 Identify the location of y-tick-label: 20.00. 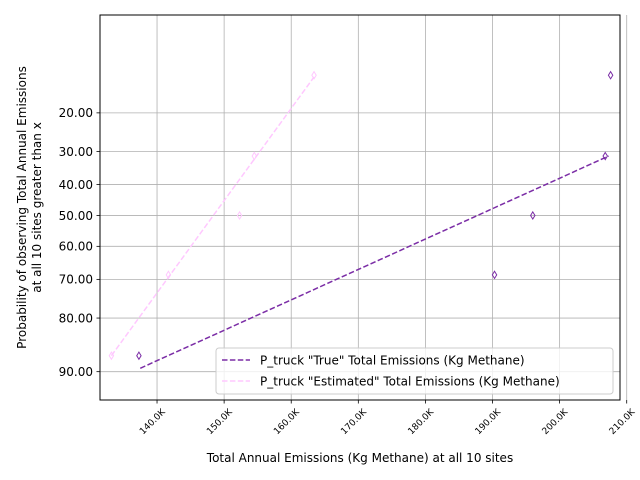
(76, 113).